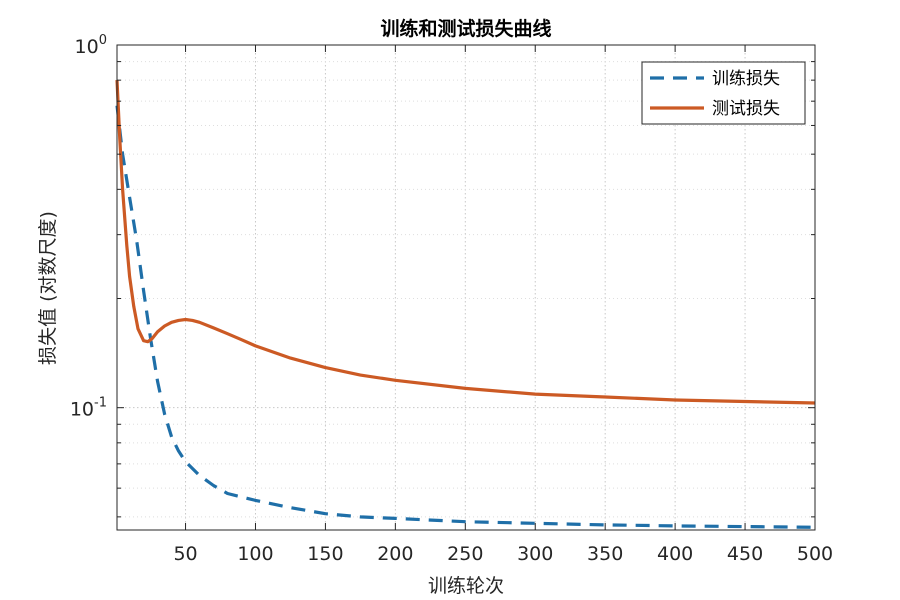  I want to click on x-tick-label: 400, so click(675, 554).